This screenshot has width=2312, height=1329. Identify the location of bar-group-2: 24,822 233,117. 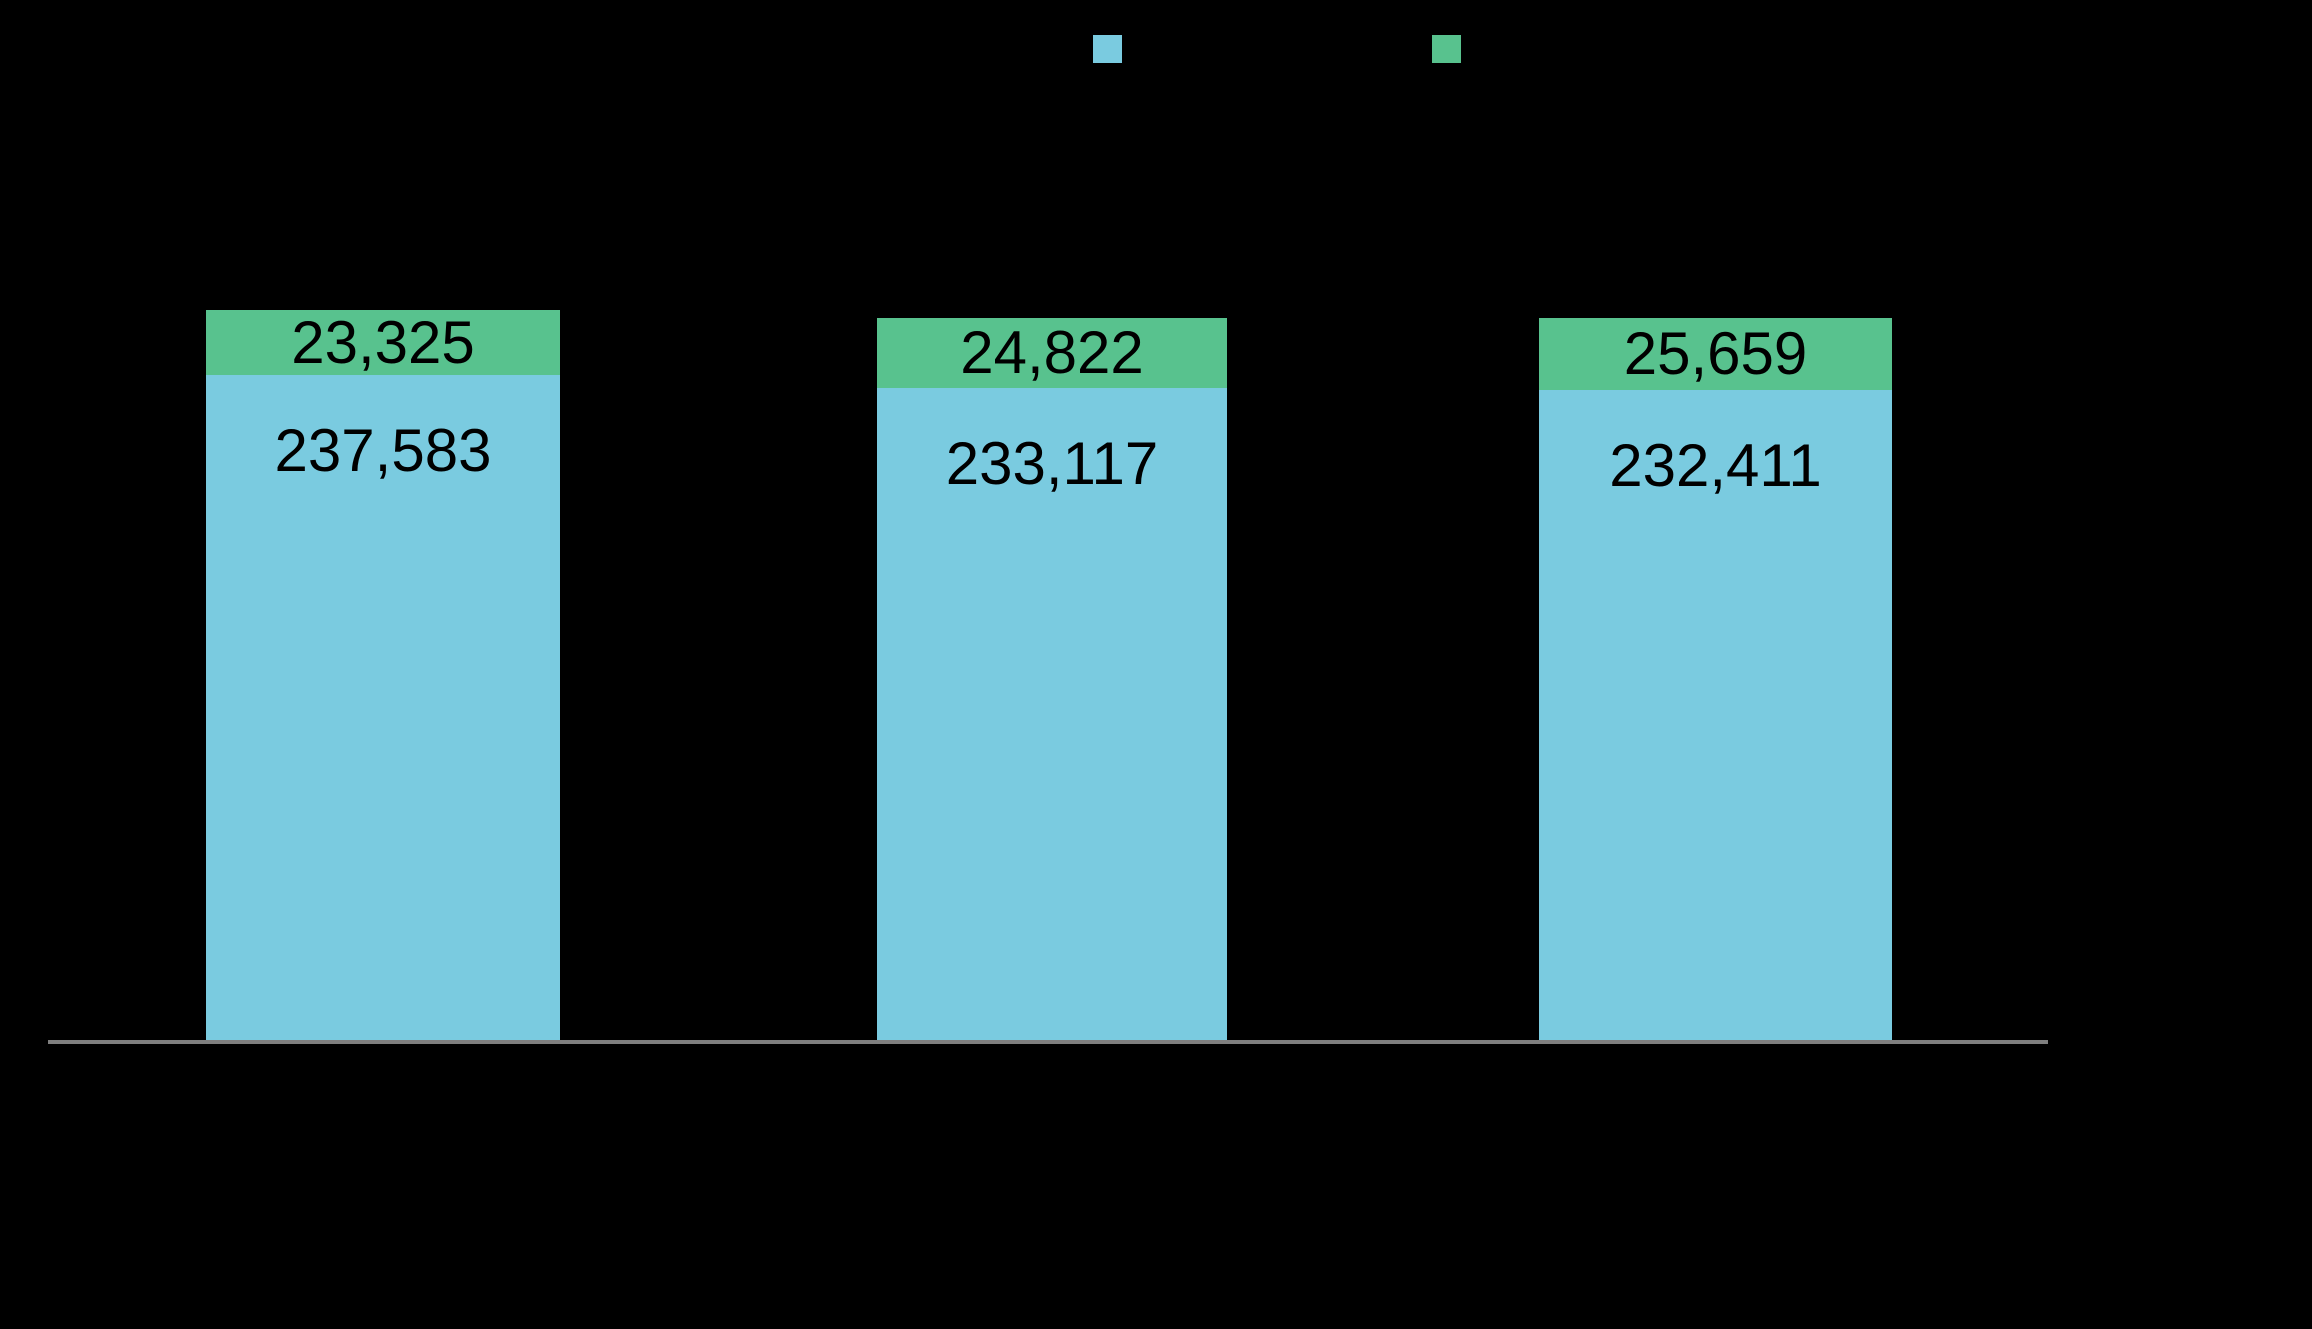
(1052, 680).